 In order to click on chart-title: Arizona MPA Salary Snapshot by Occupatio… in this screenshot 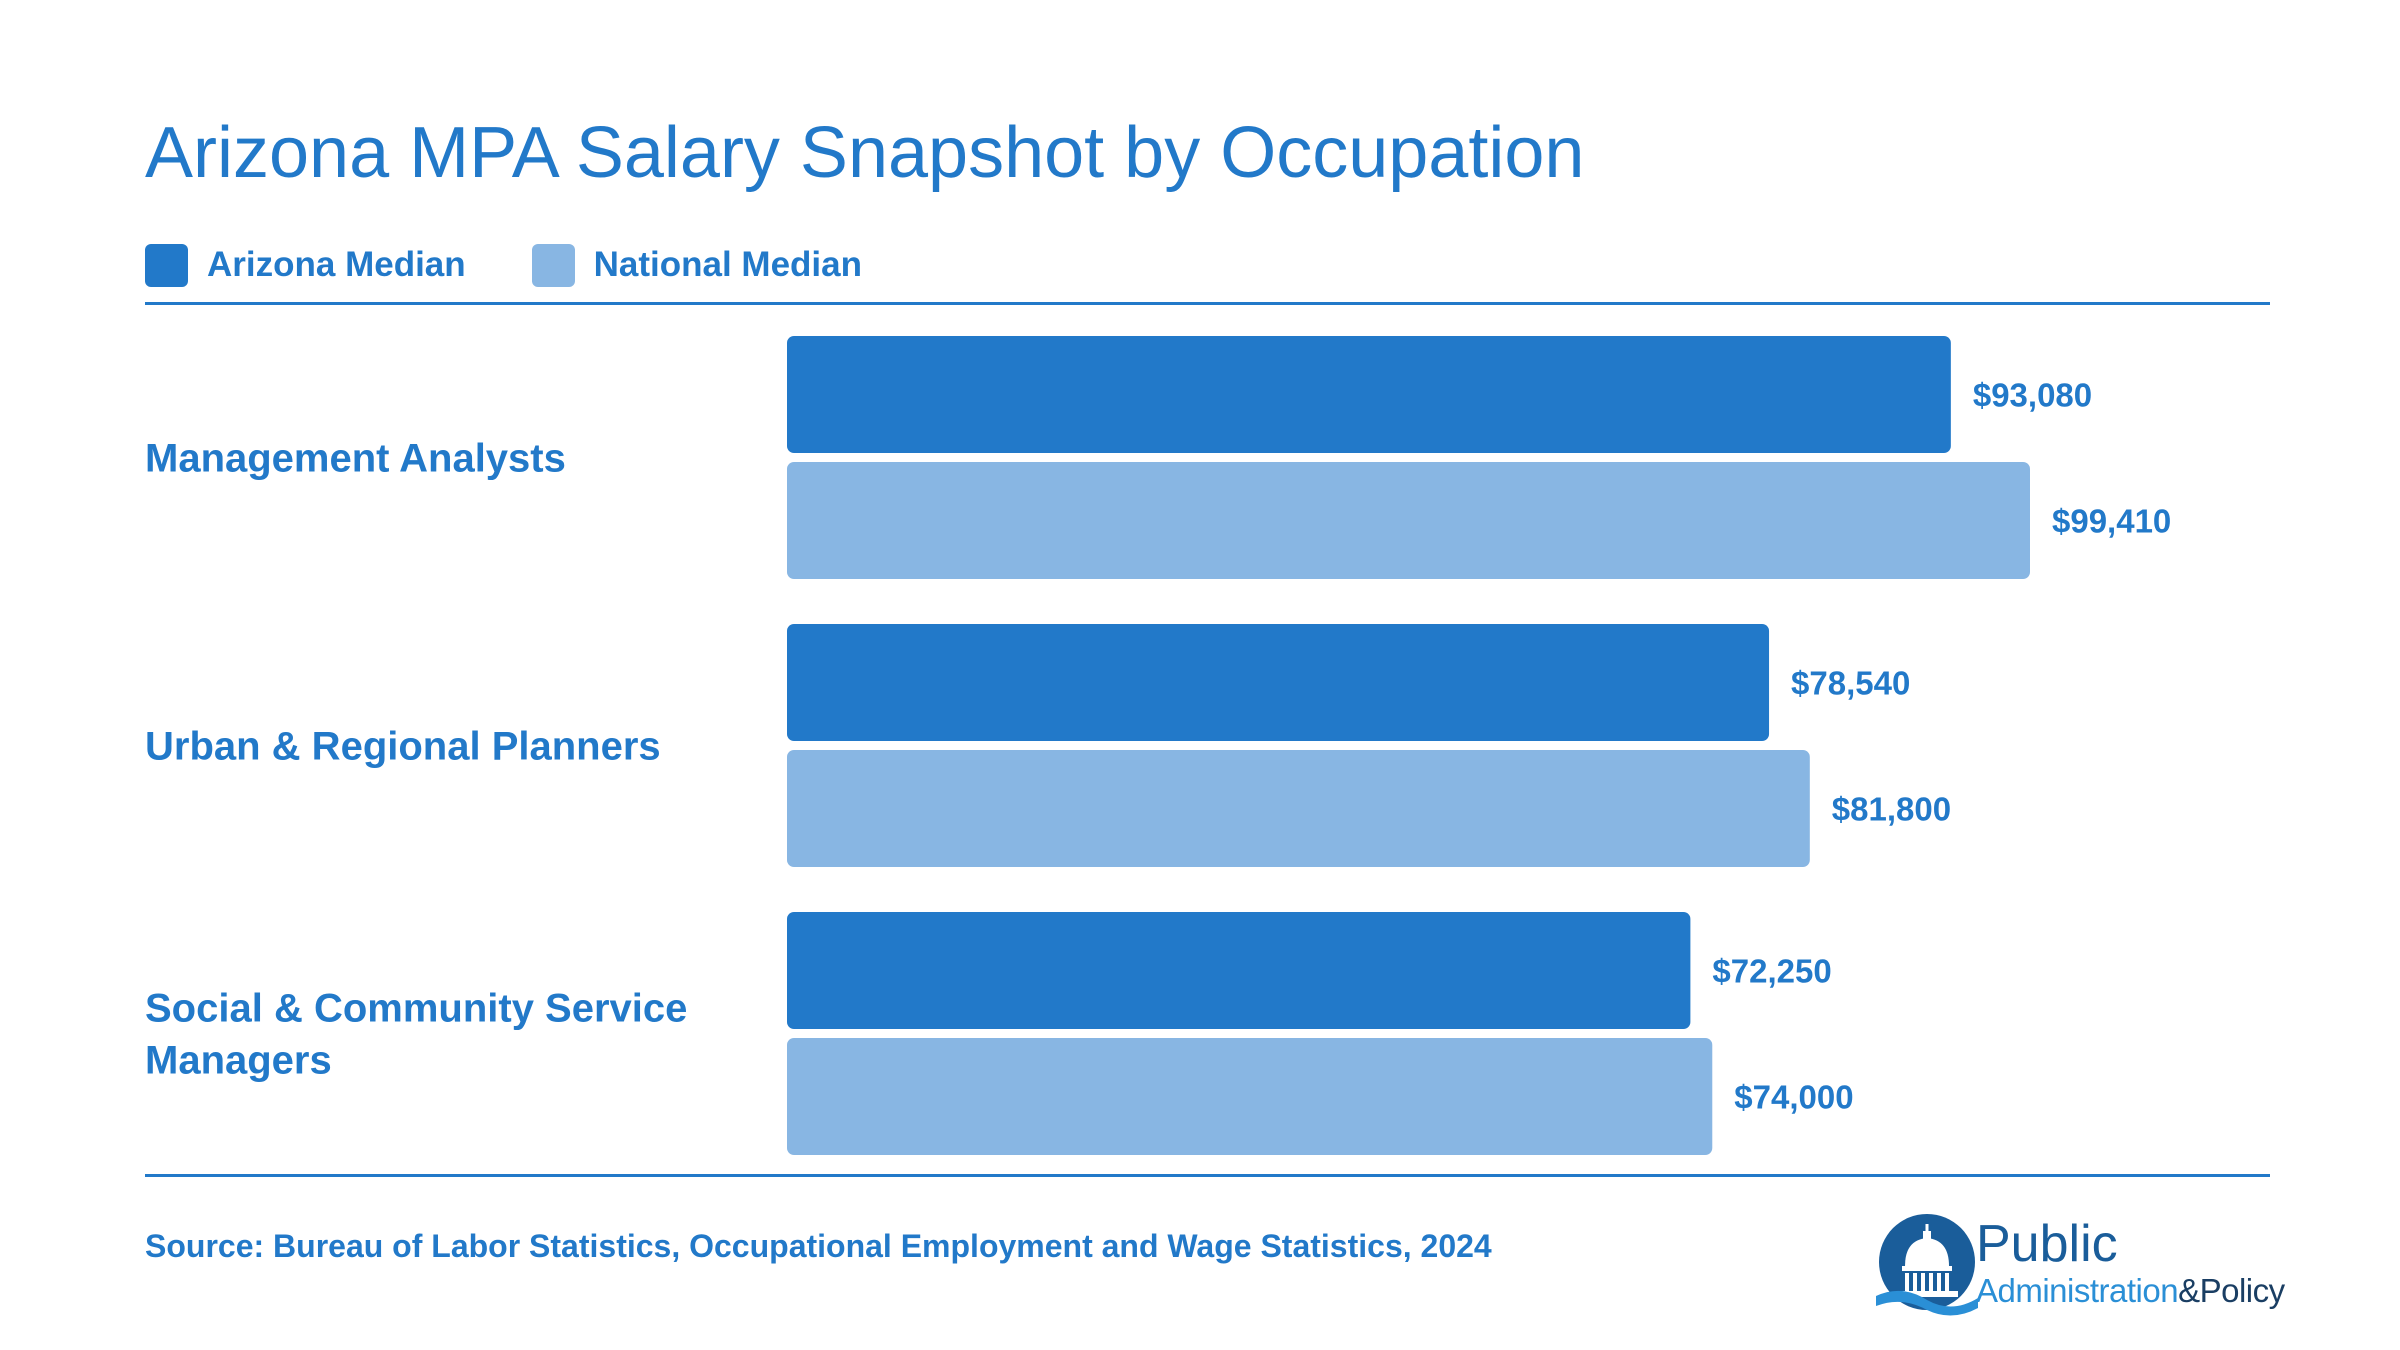, I will do `click(865, 153)`.